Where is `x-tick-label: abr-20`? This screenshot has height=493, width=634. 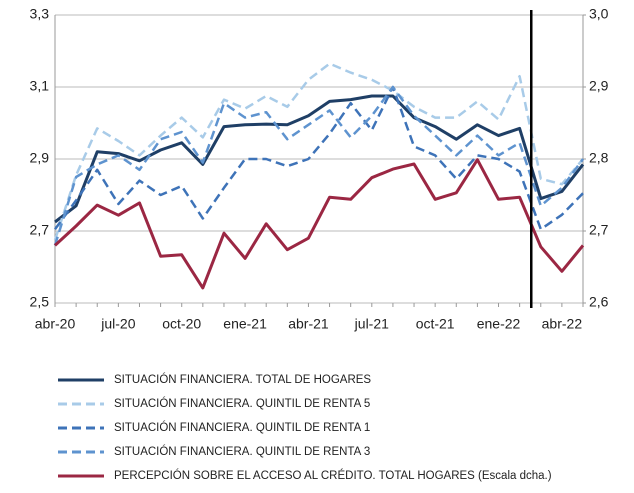 x-tick-label: abr-20 is located at coordinates (55, 324).